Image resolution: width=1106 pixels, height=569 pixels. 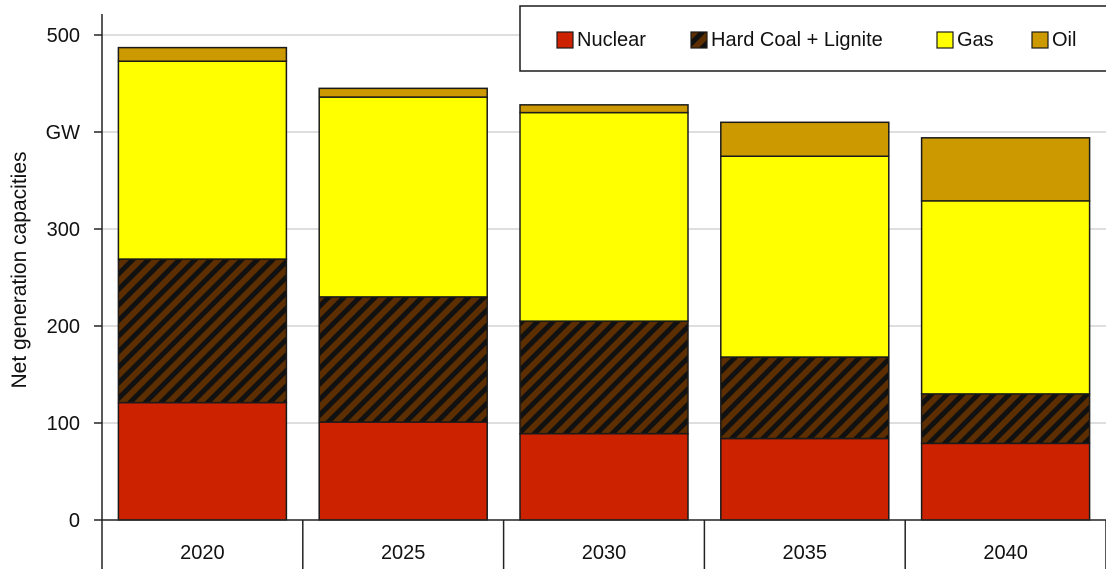 What do you see at coordinates (1005, 419) in the screenshot?
I see `bar-hard-coal-lignite-2040` at bounding box center [1005, 419].